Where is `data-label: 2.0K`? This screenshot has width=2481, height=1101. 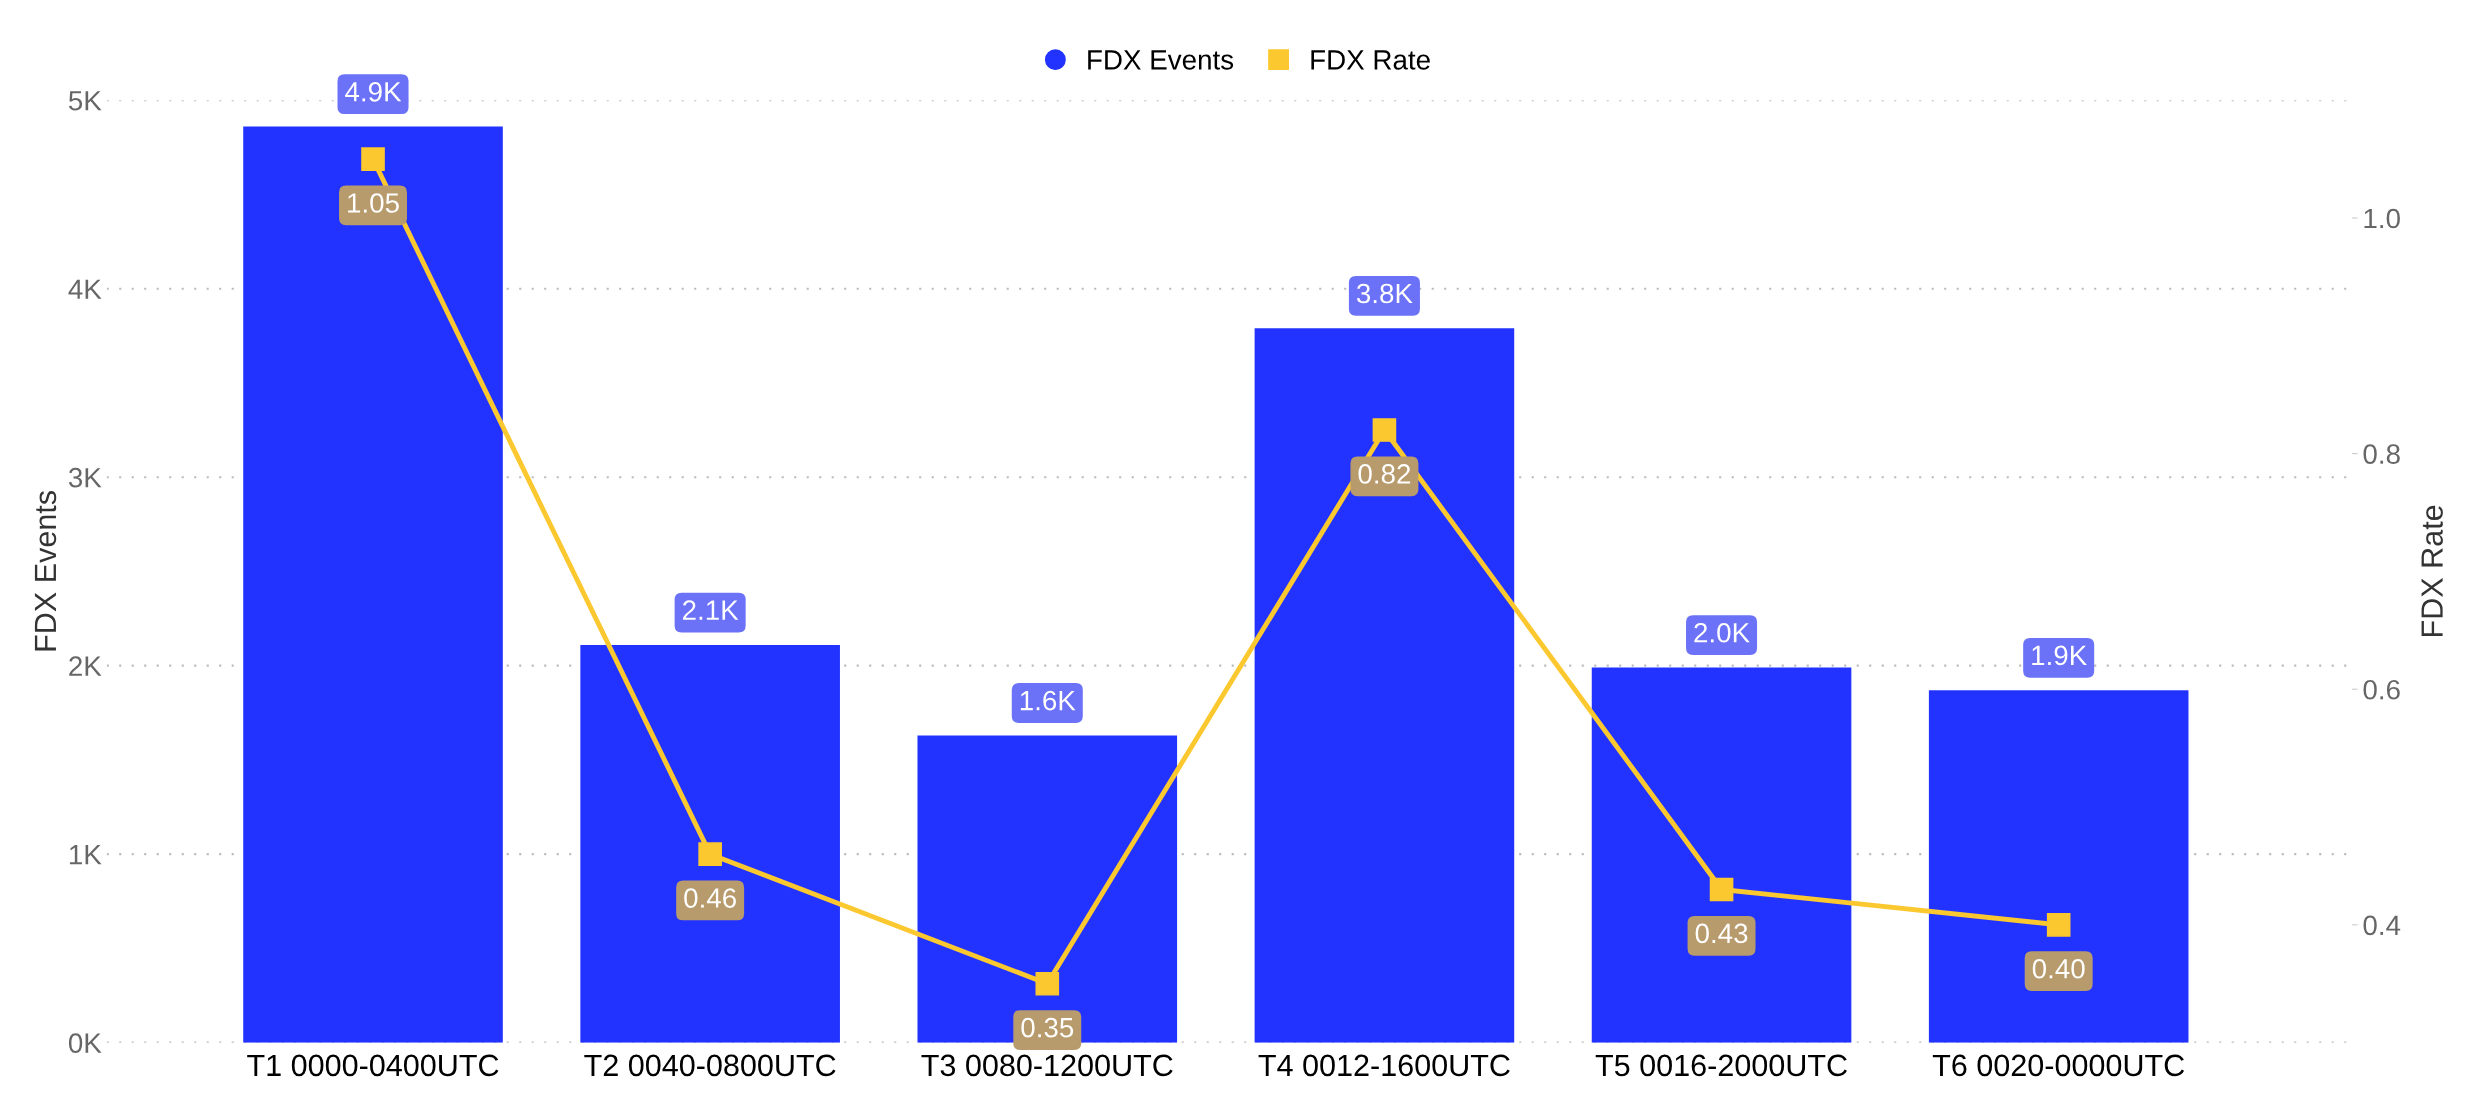
data-label: 2.0K is located at coordinates (1722, 632).